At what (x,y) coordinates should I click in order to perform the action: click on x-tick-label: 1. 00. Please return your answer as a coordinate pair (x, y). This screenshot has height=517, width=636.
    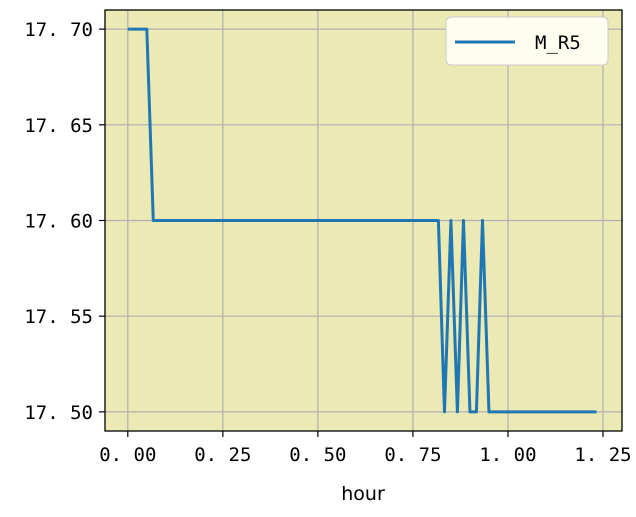
    Looking at the image, I should click on (507, 455).